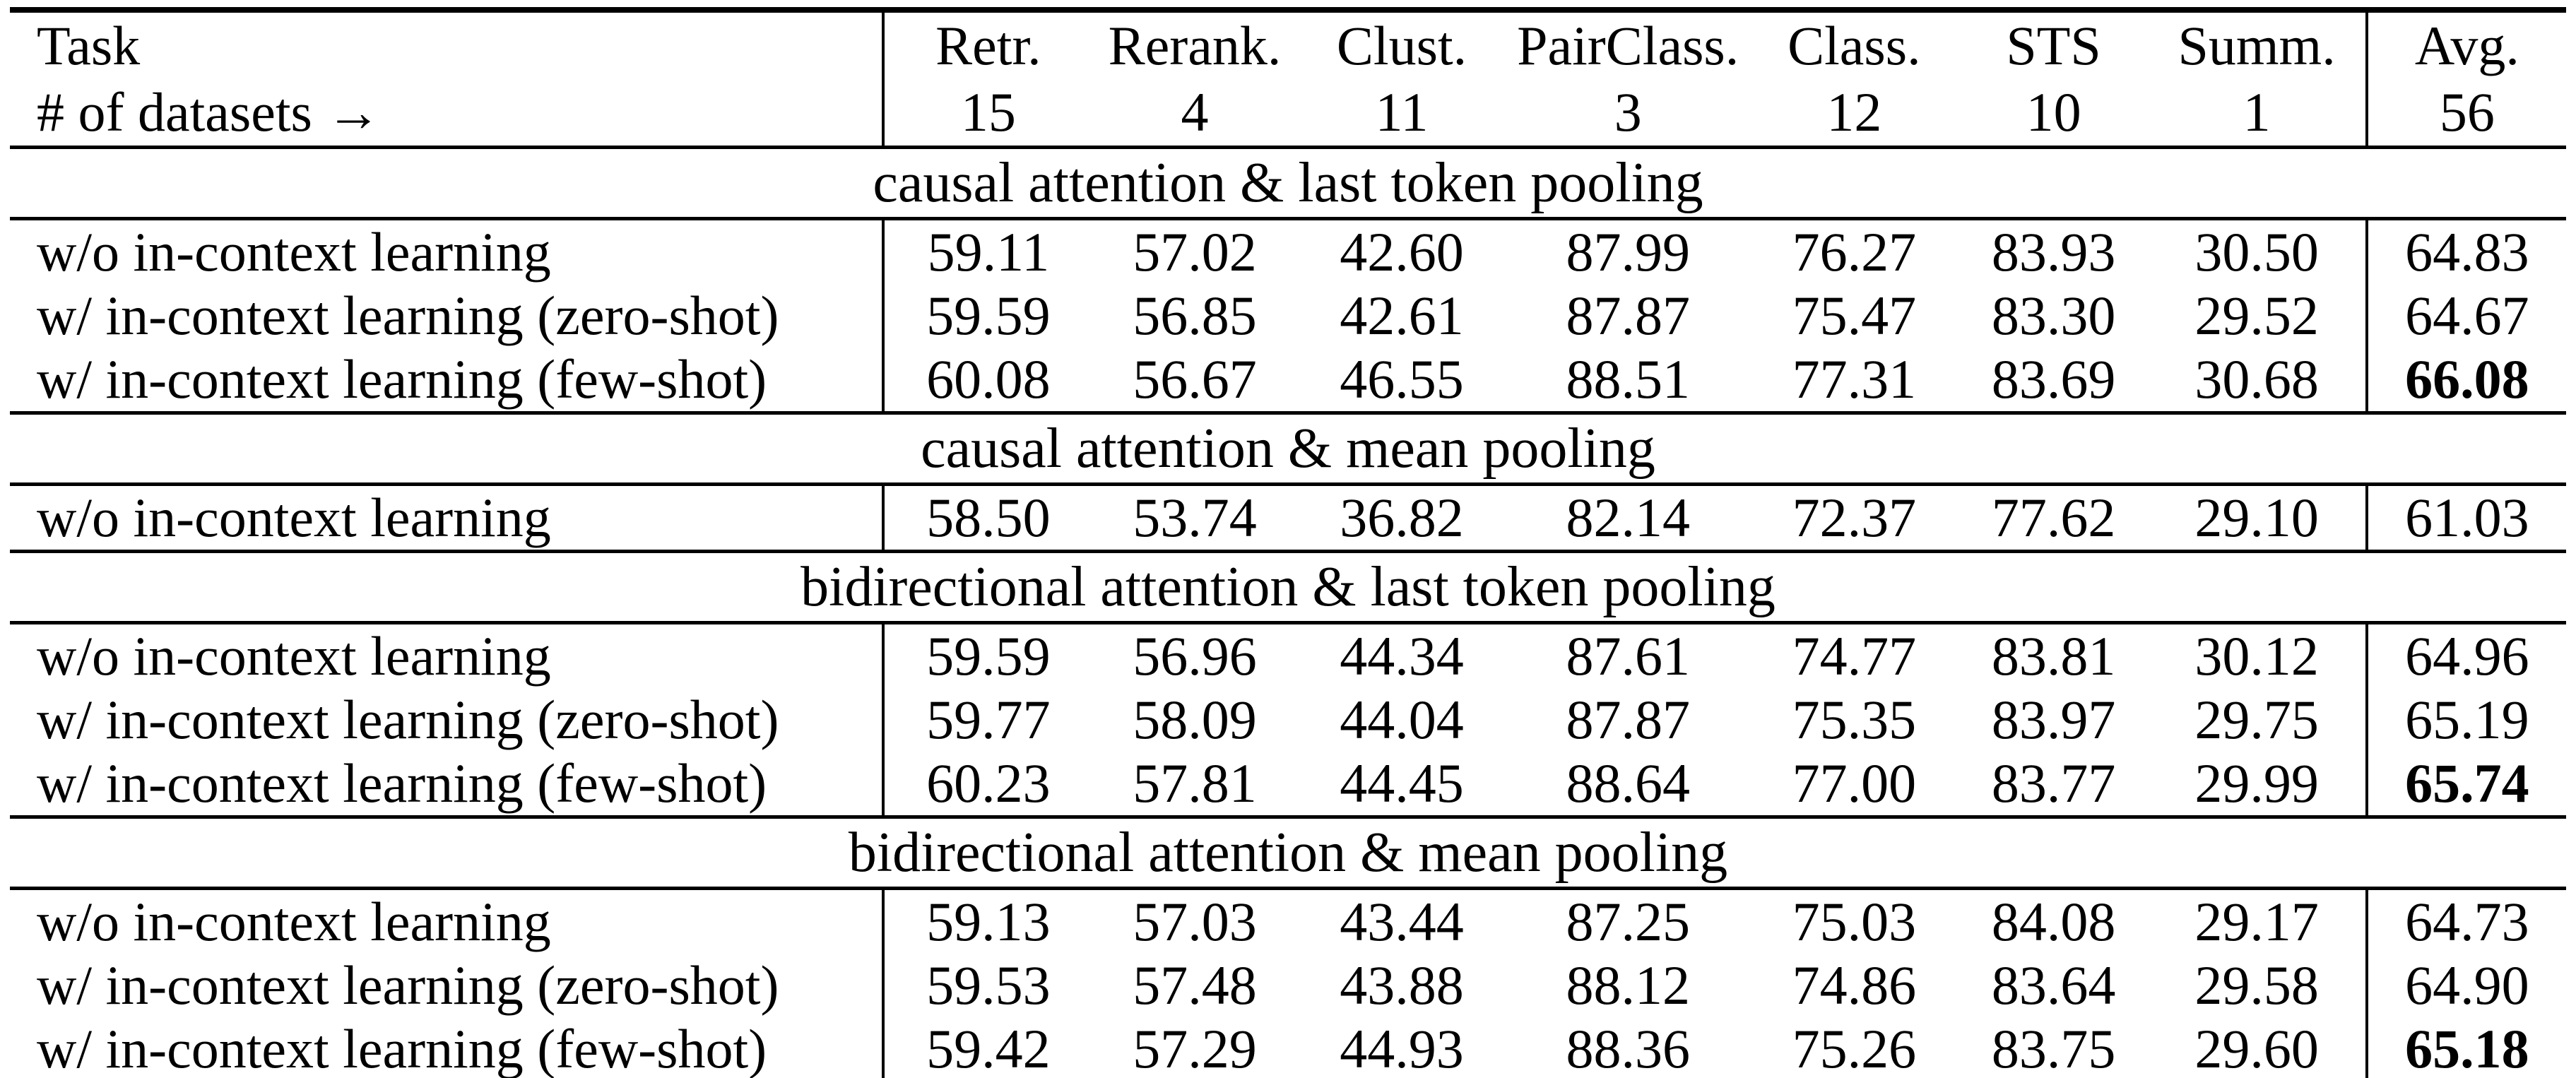  I want to click on score-cell: 60.23, so click(988, 783).